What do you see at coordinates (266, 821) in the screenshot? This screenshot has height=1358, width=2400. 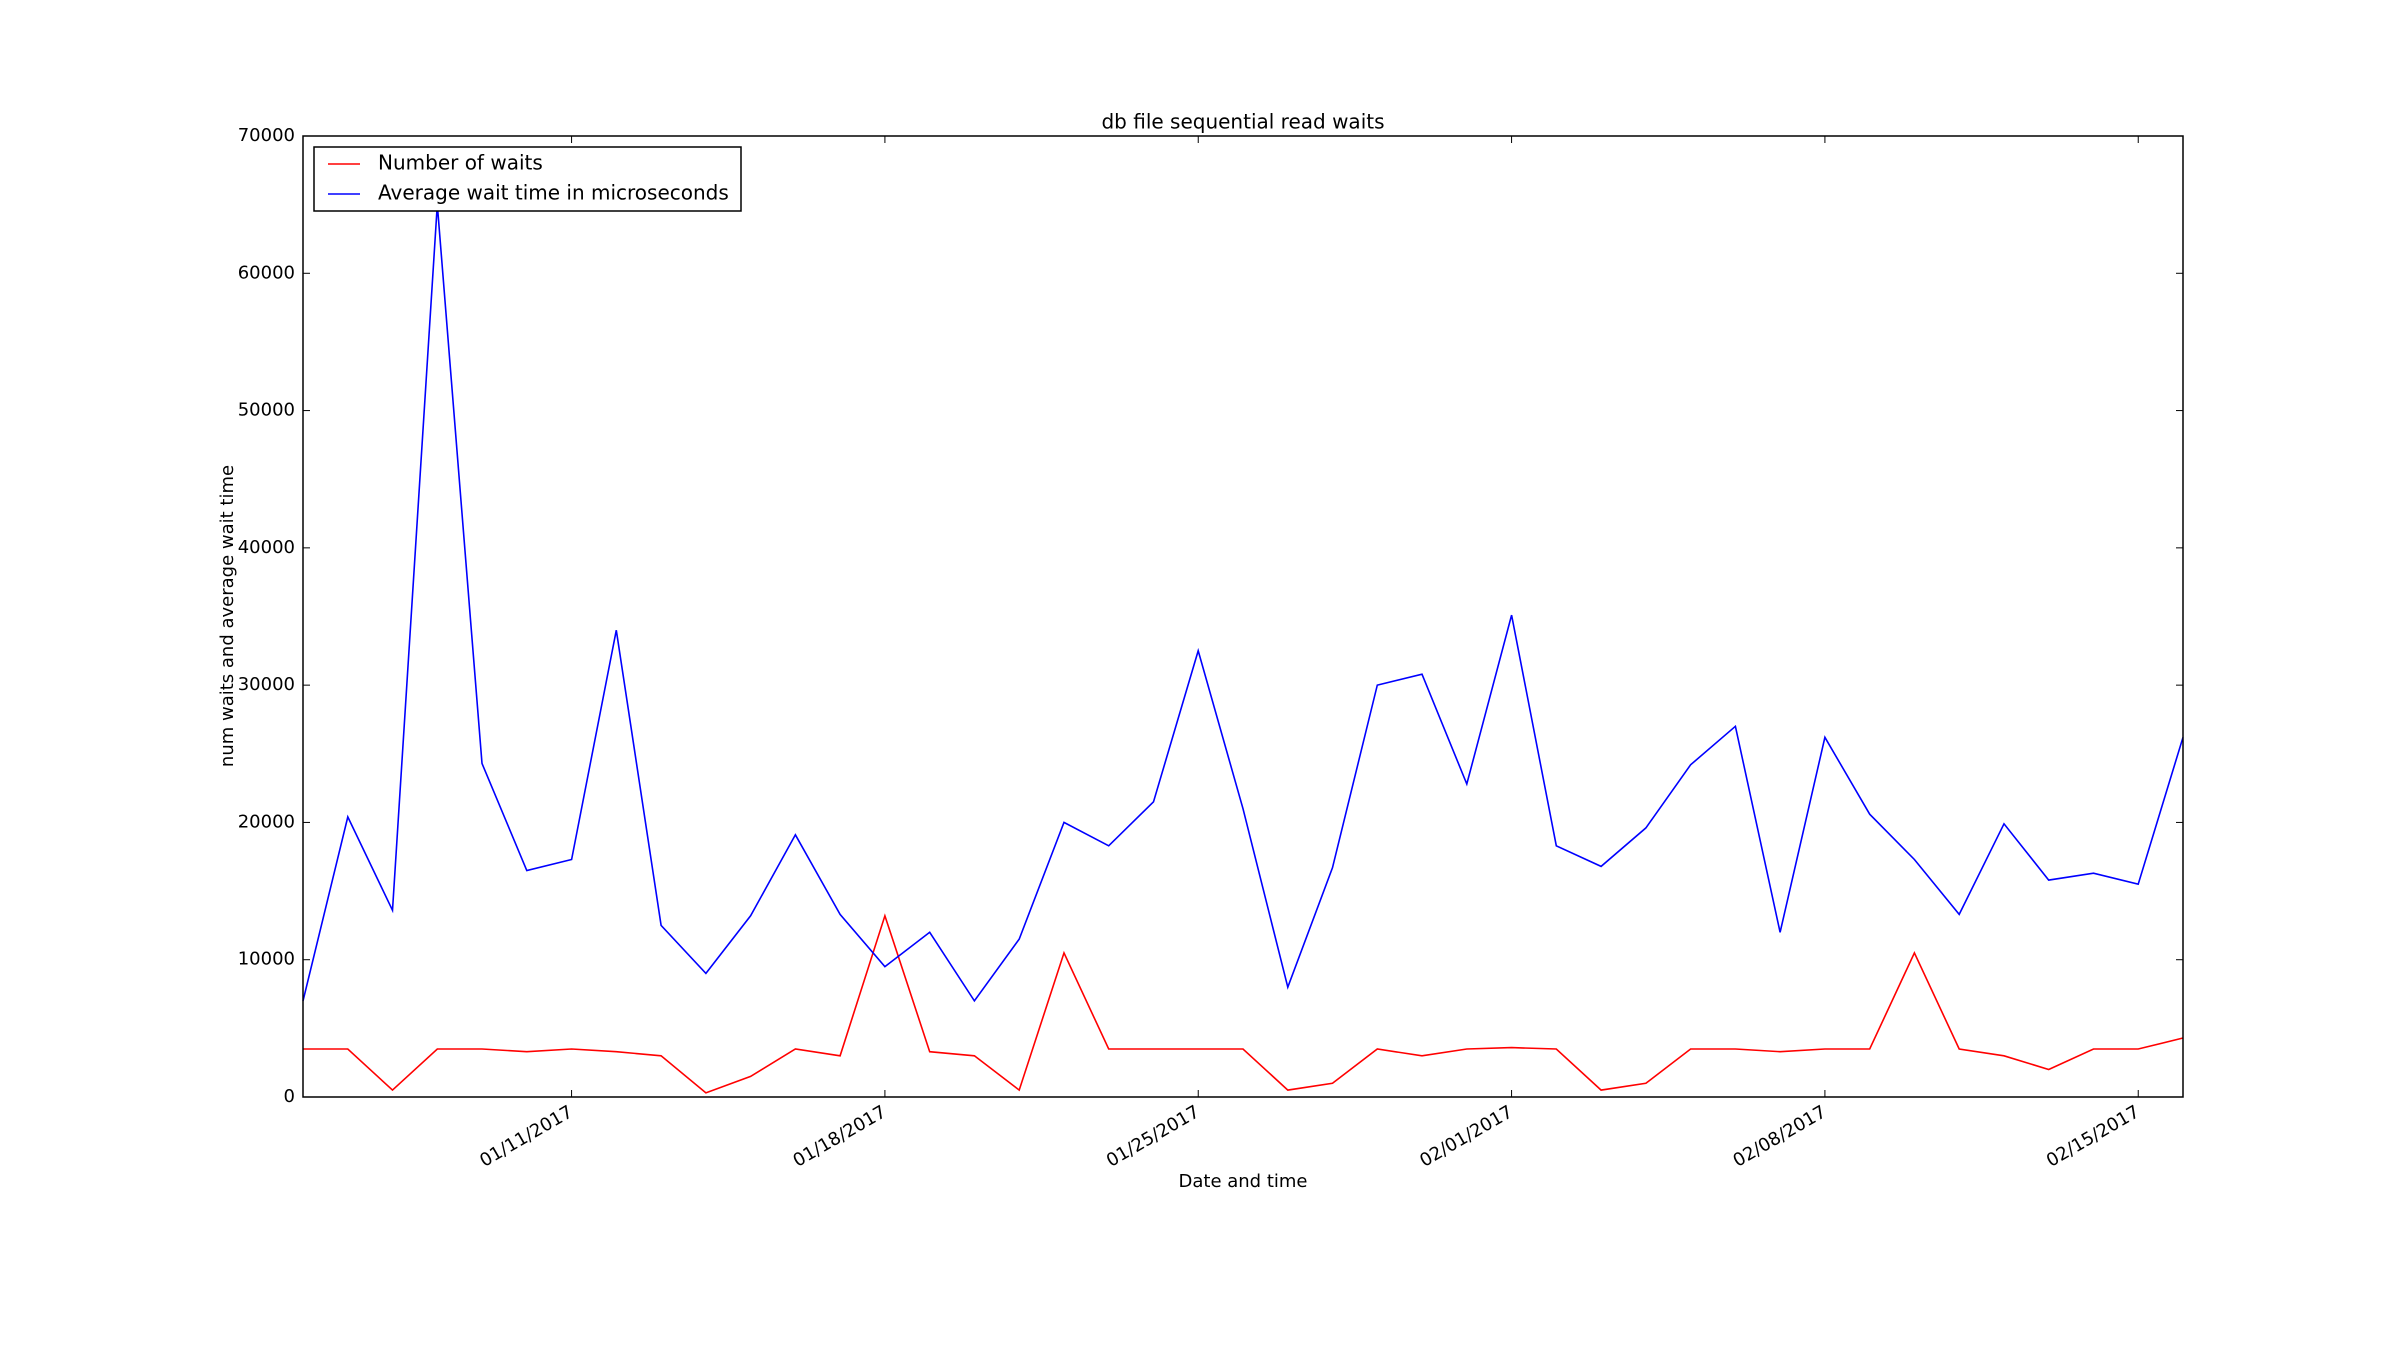 I see `y-tick-label: 20000` at bounding box center [266, 821].